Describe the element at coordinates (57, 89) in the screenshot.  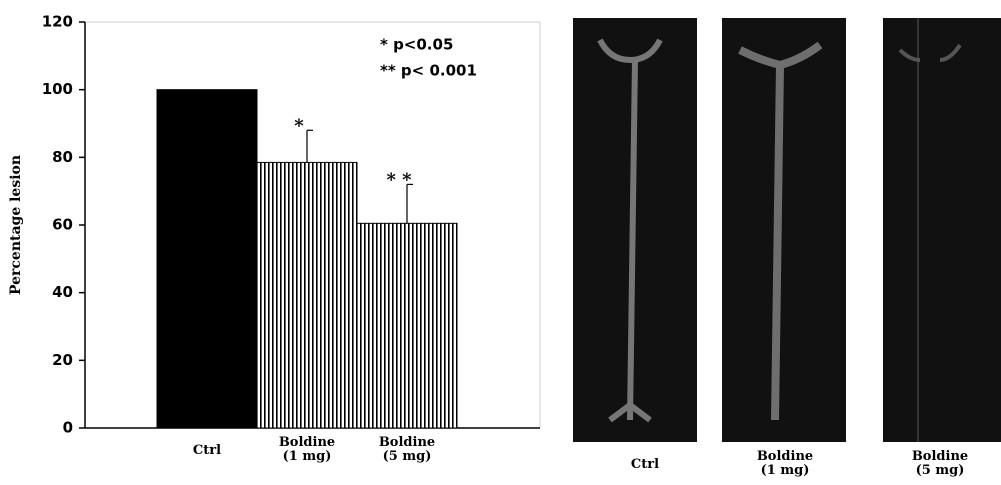
I see `y-tick-label: 100` at that location.